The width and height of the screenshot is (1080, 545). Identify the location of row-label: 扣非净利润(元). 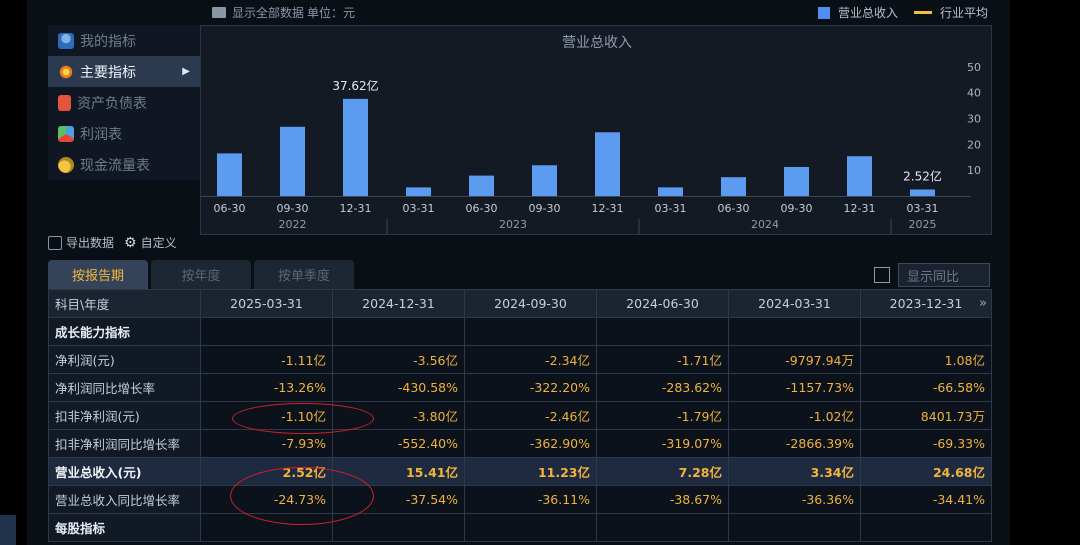
(124, 415).